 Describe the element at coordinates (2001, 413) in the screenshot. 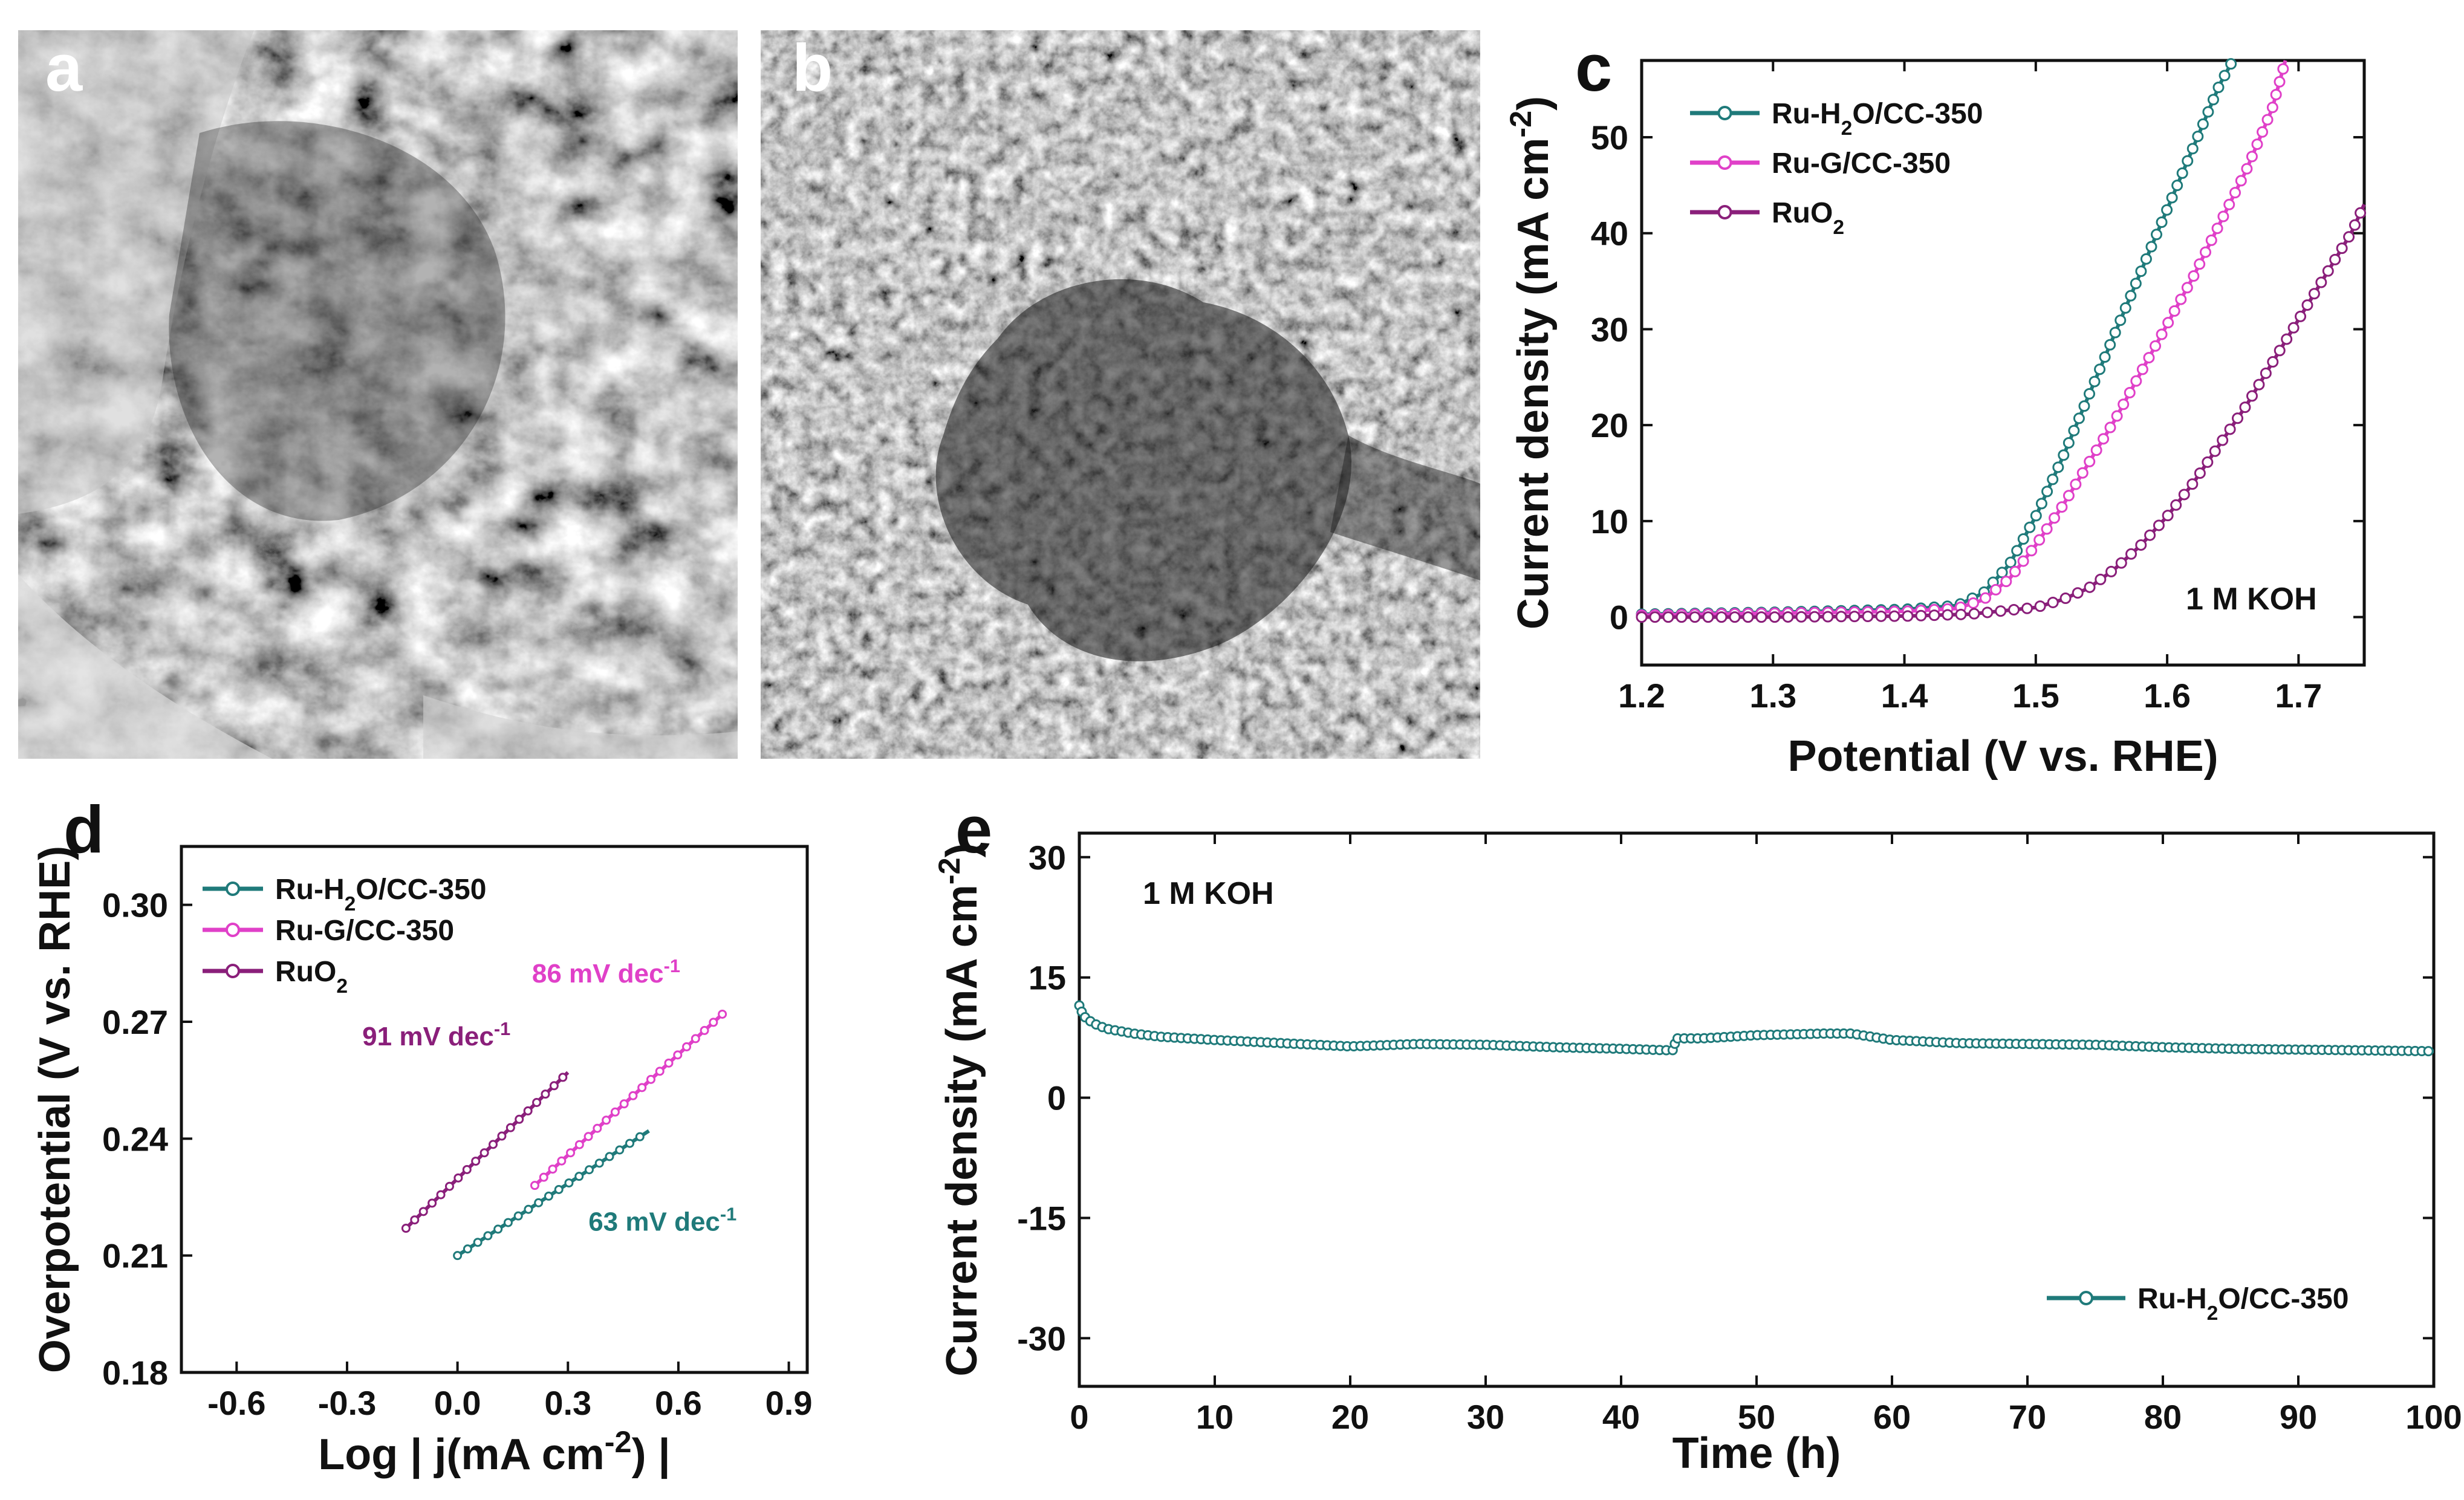

I see `series-ruo2` at that location.